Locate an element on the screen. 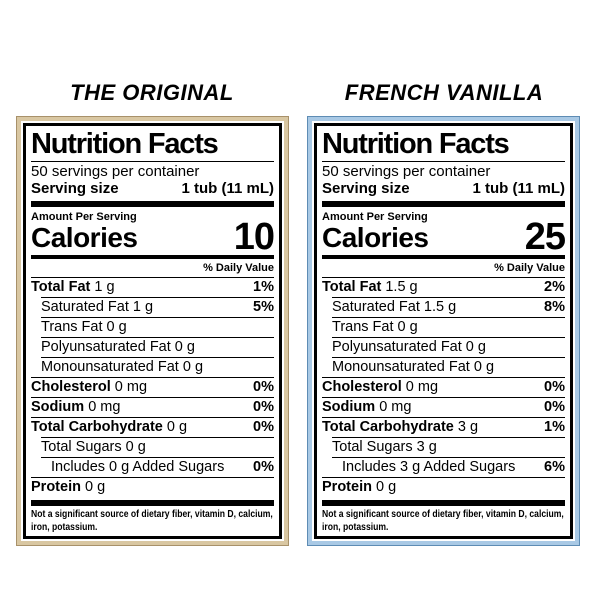 Image resolution: width=600 pixels, height=600 pixels. amount-per-serving-label: Amount Per Serving is located at coordinates (84, 217).